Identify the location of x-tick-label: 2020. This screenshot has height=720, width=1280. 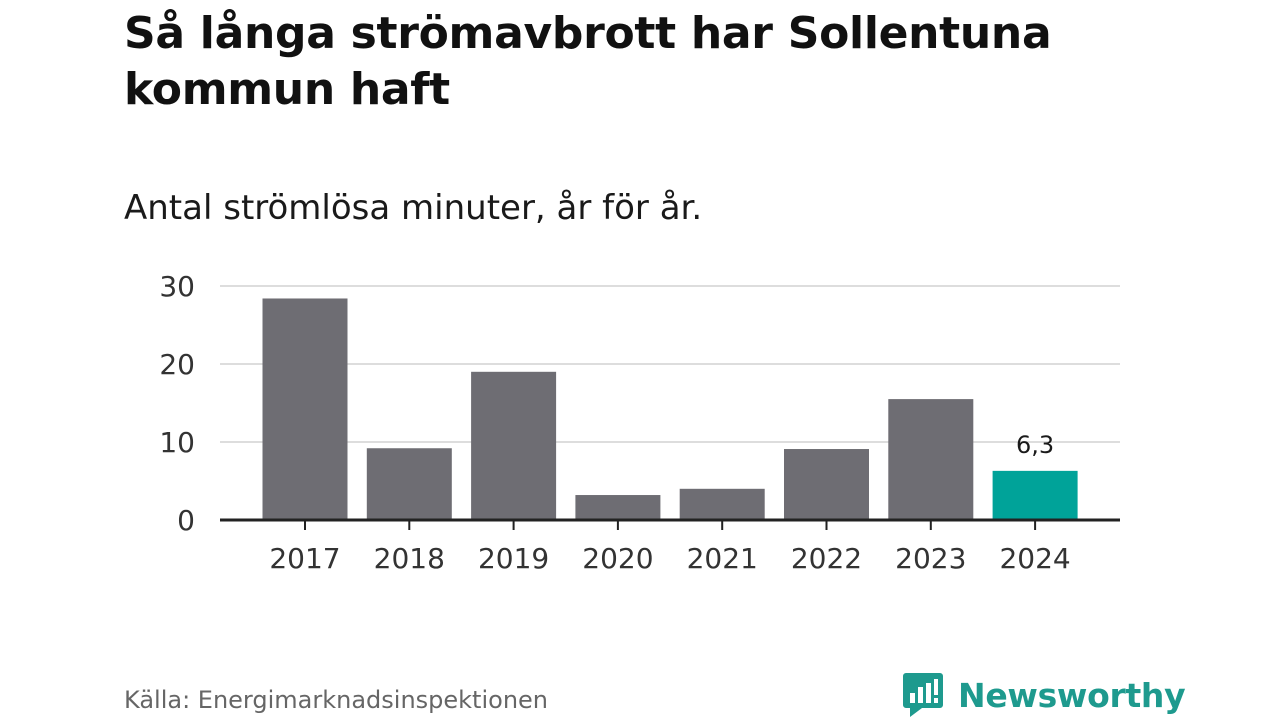
(617, 558).